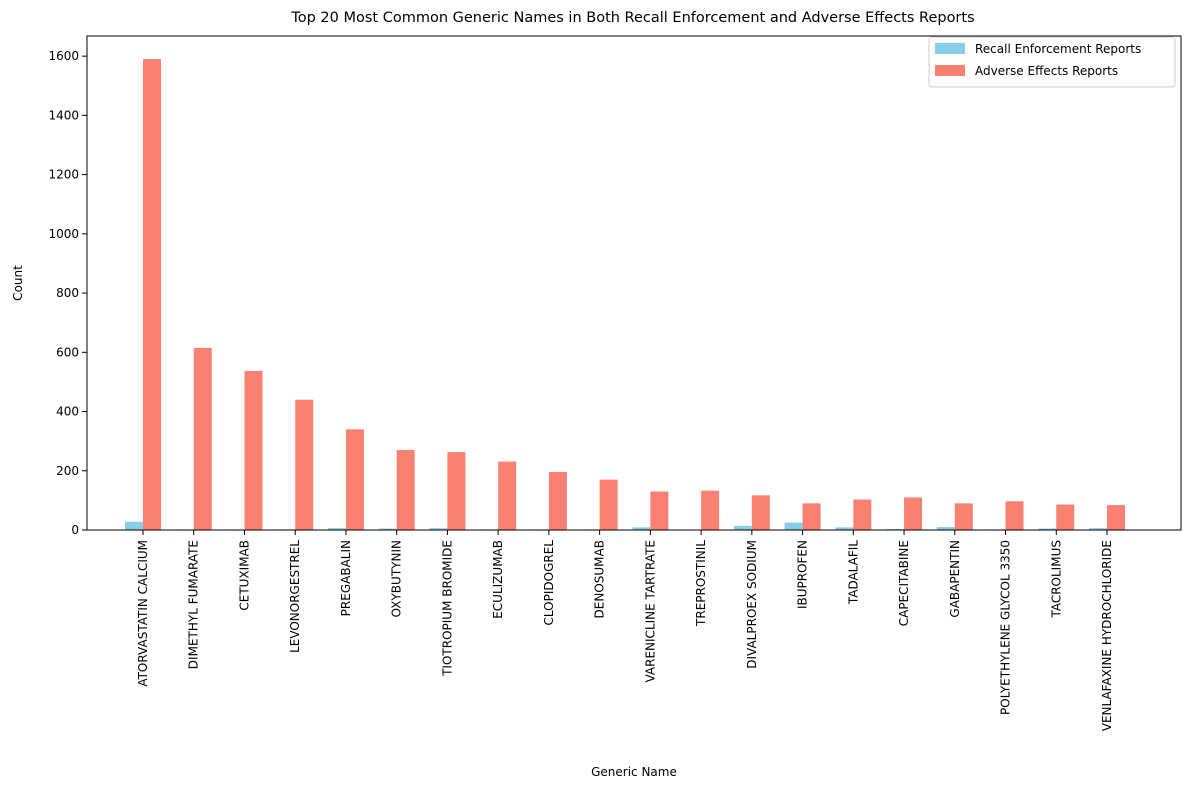  What do you see at coordinates (803, 574) in the screenshot?
I see `x-tick-label: IBUPROFEN` at bounding box center [803, 574].